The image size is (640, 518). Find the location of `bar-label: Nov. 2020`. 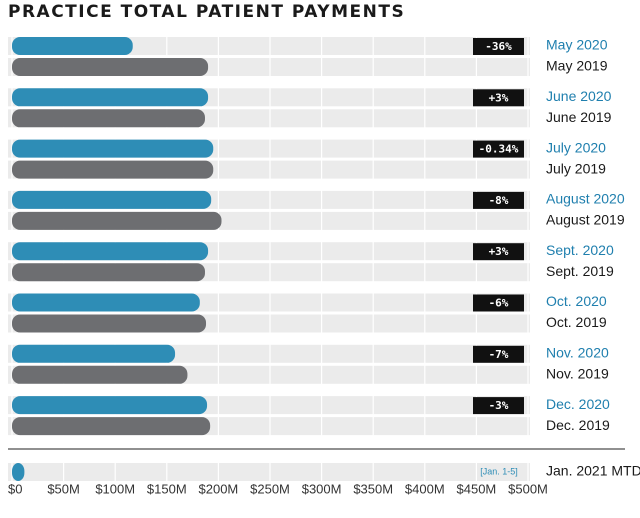

bar-label: Nov. 2020 is located at coordinates (577, 353).